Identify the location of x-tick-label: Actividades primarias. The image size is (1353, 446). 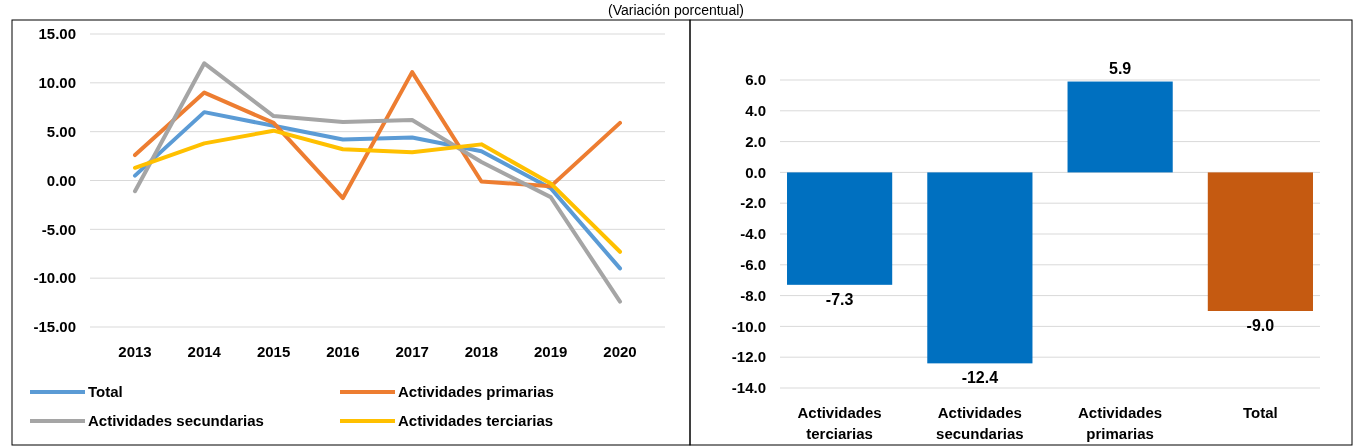
(1120, 423).